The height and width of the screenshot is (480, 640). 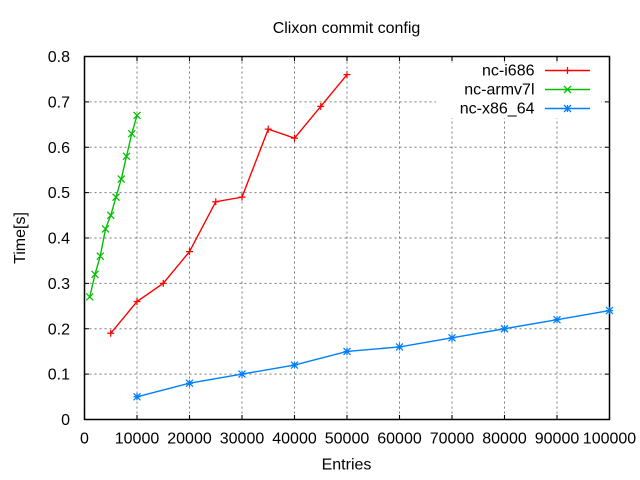 What do you see at coordinates (347, 28) in the screenshot?
I see `svg-text: Clixon commit config` at bounding box center [347, 28].